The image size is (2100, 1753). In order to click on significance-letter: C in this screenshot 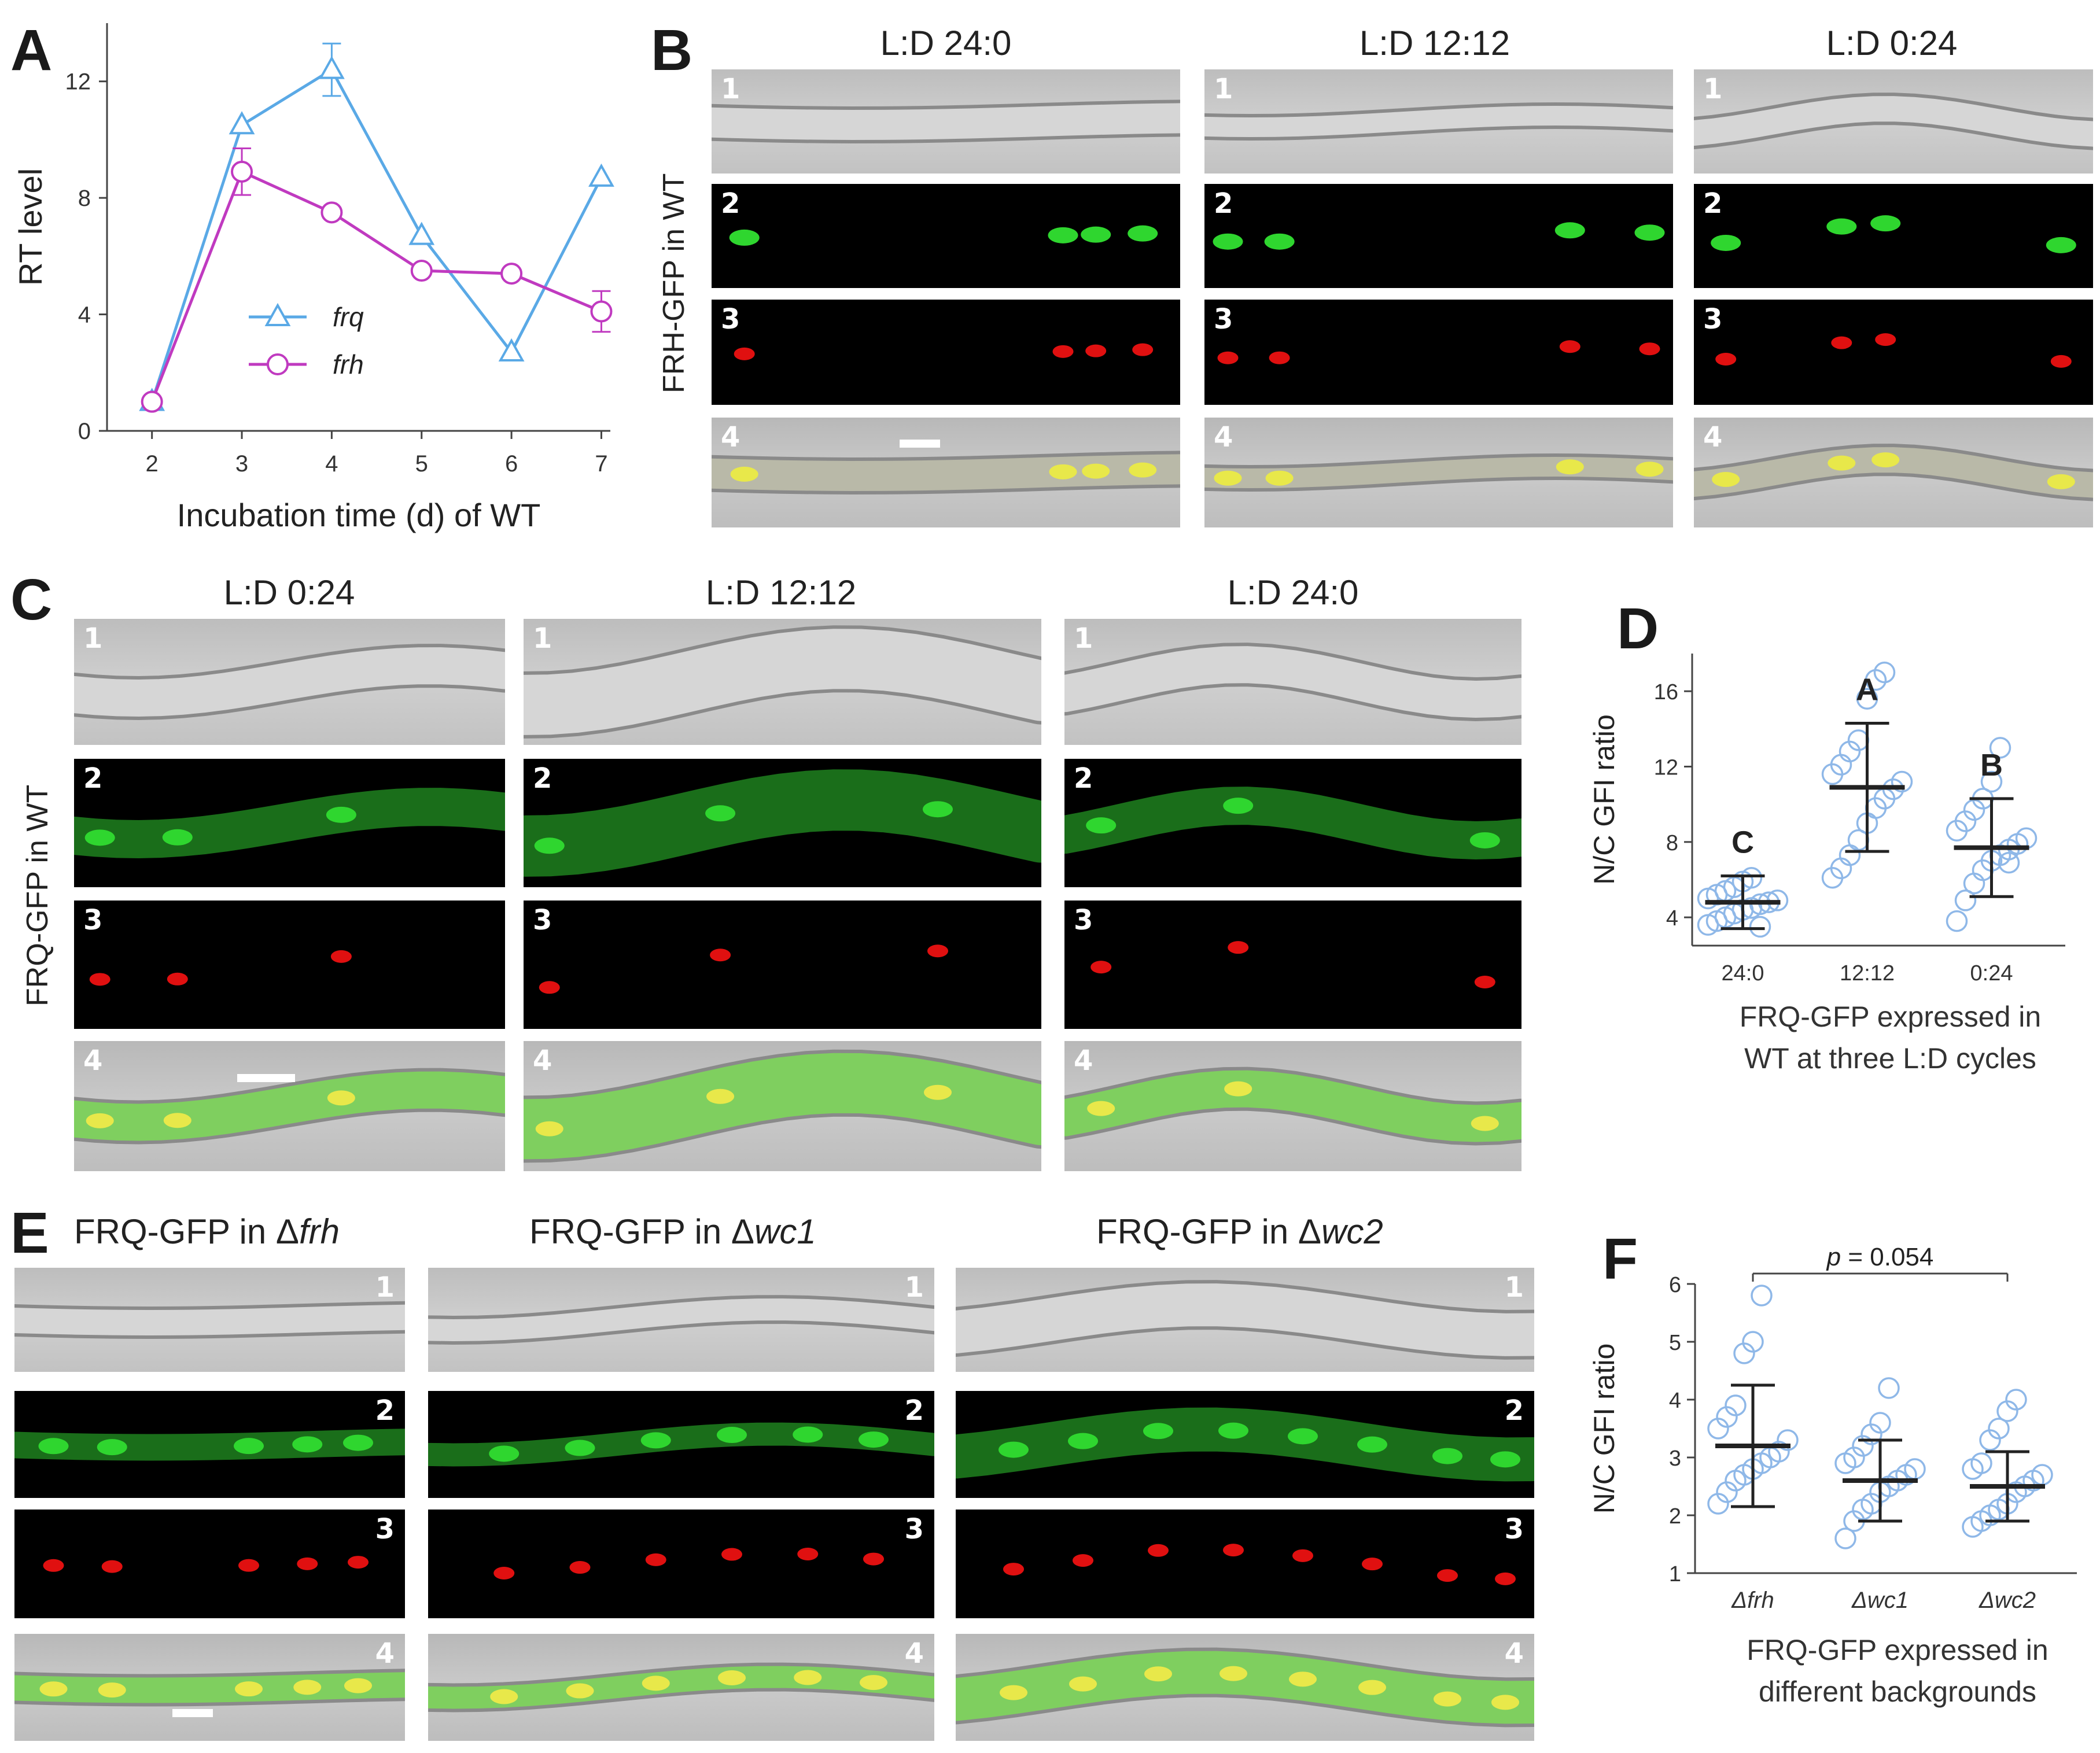, I will do `click(1742, 842)`.